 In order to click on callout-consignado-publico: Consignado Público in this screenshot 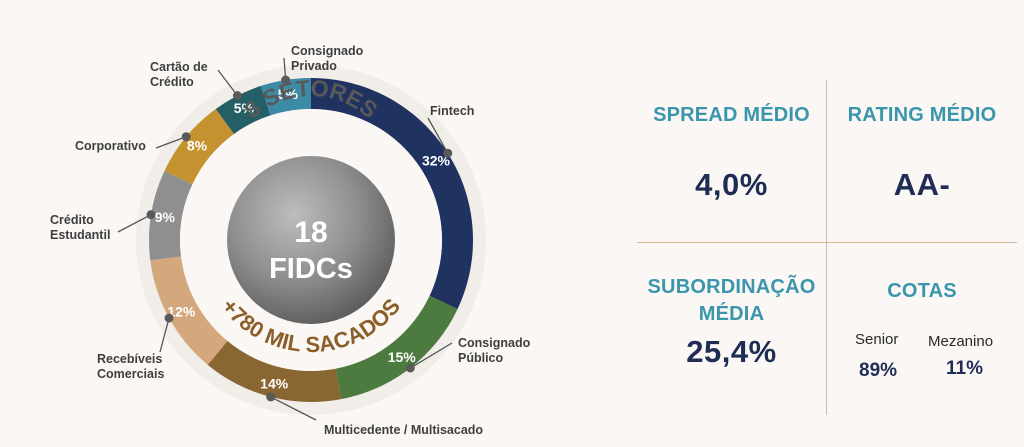, I will do `click(494, 351)`.